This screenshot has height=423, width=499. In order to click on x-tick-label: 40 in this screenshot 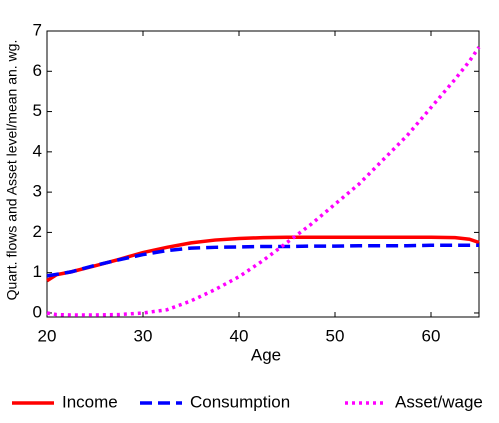, I will do `click(239, 335)`.